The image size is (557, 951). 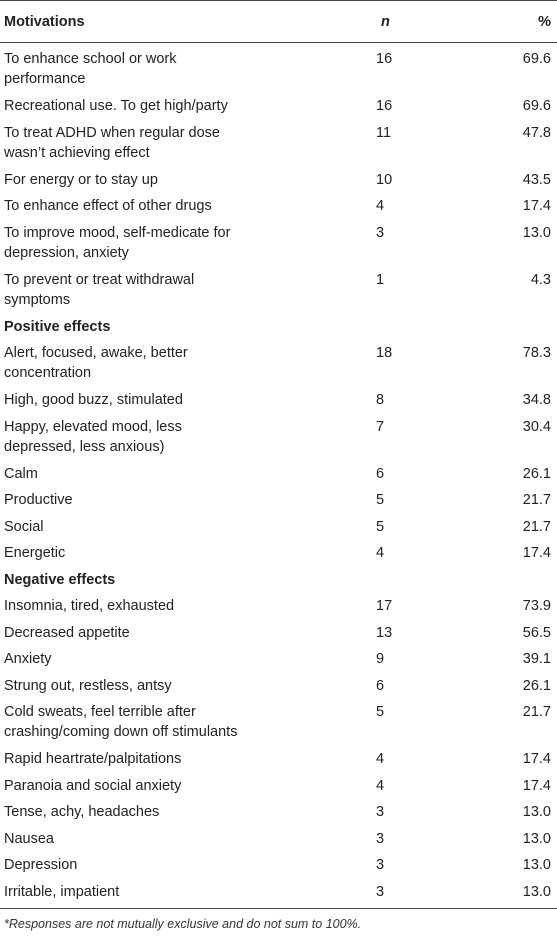 What do you see at coordinates (278, 756) in the screenshot?
I see `table-row: Rapid heartrate/palpitations 4 17.4` at bounding box center [278, 756].